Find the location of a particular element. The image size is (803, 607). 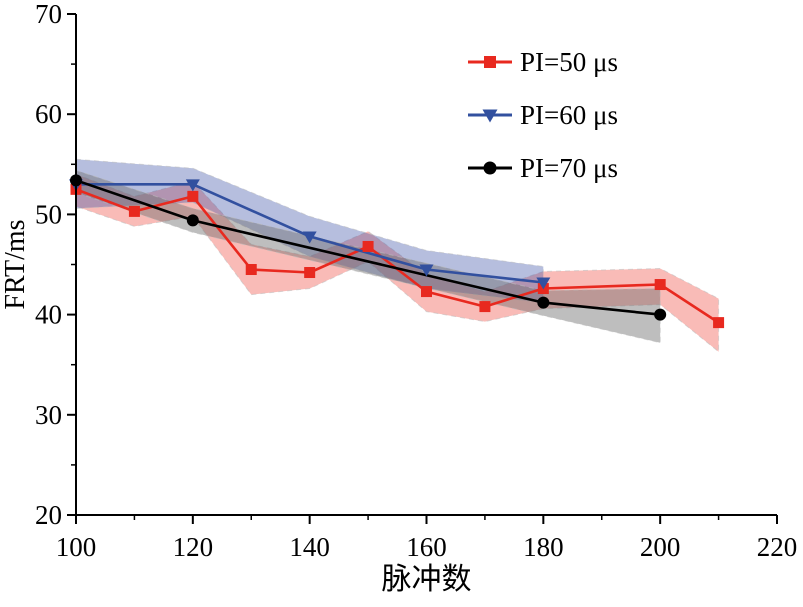

legend-item-1: PI=60 μs is located at coordinates (543, 115).